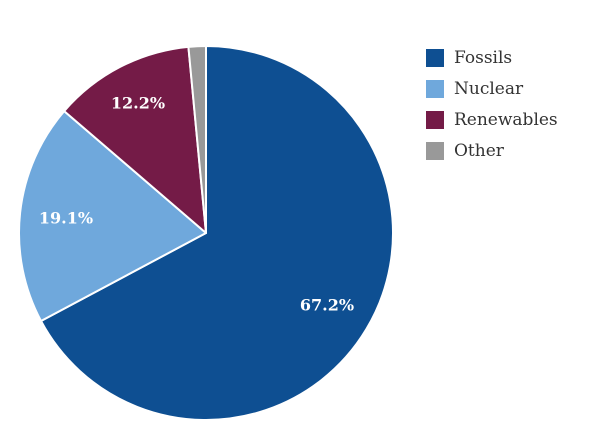  Describe the element at coordinates (435, 150) in the screenshot. I see `legend-swatch-other` at that location.